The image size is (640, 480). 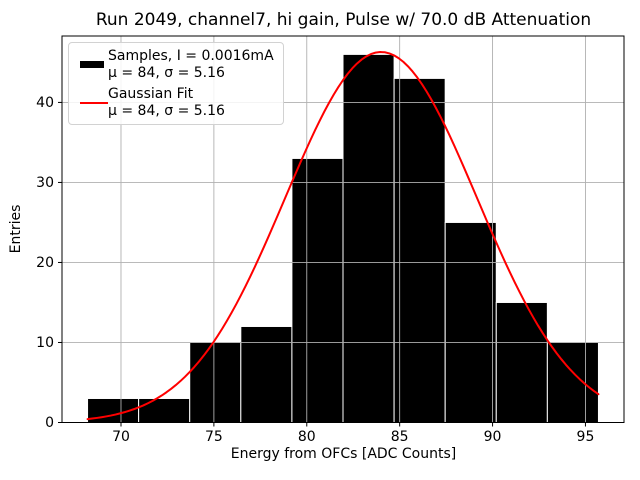 I want to click on y-tick-label: 40, so click(x=45, y=103).